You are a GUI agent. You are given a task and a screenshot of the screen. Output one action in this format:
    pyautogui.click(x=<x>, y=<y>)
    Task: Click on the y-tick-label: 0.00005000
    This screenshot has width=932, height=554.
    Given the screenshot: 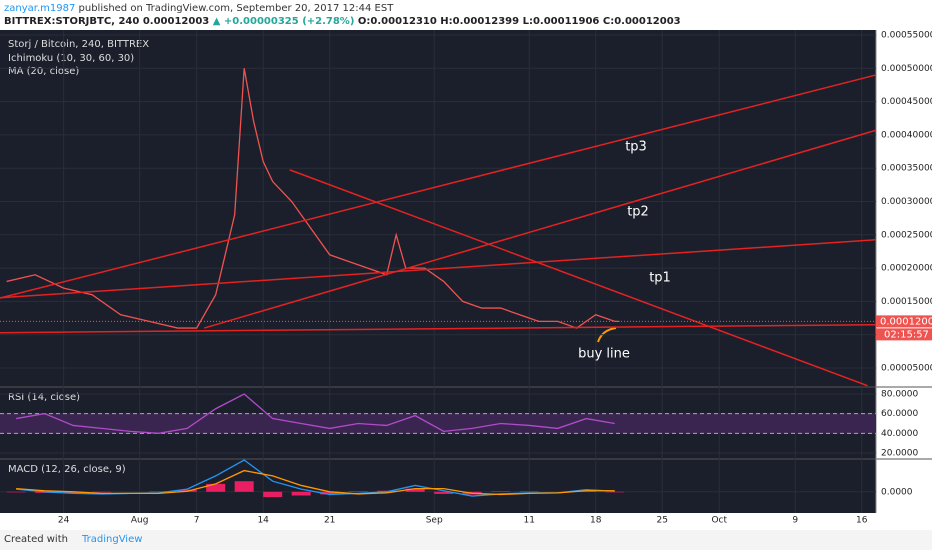 What is the action you would take?
    pyautogui.click(x=906, y=369)
    